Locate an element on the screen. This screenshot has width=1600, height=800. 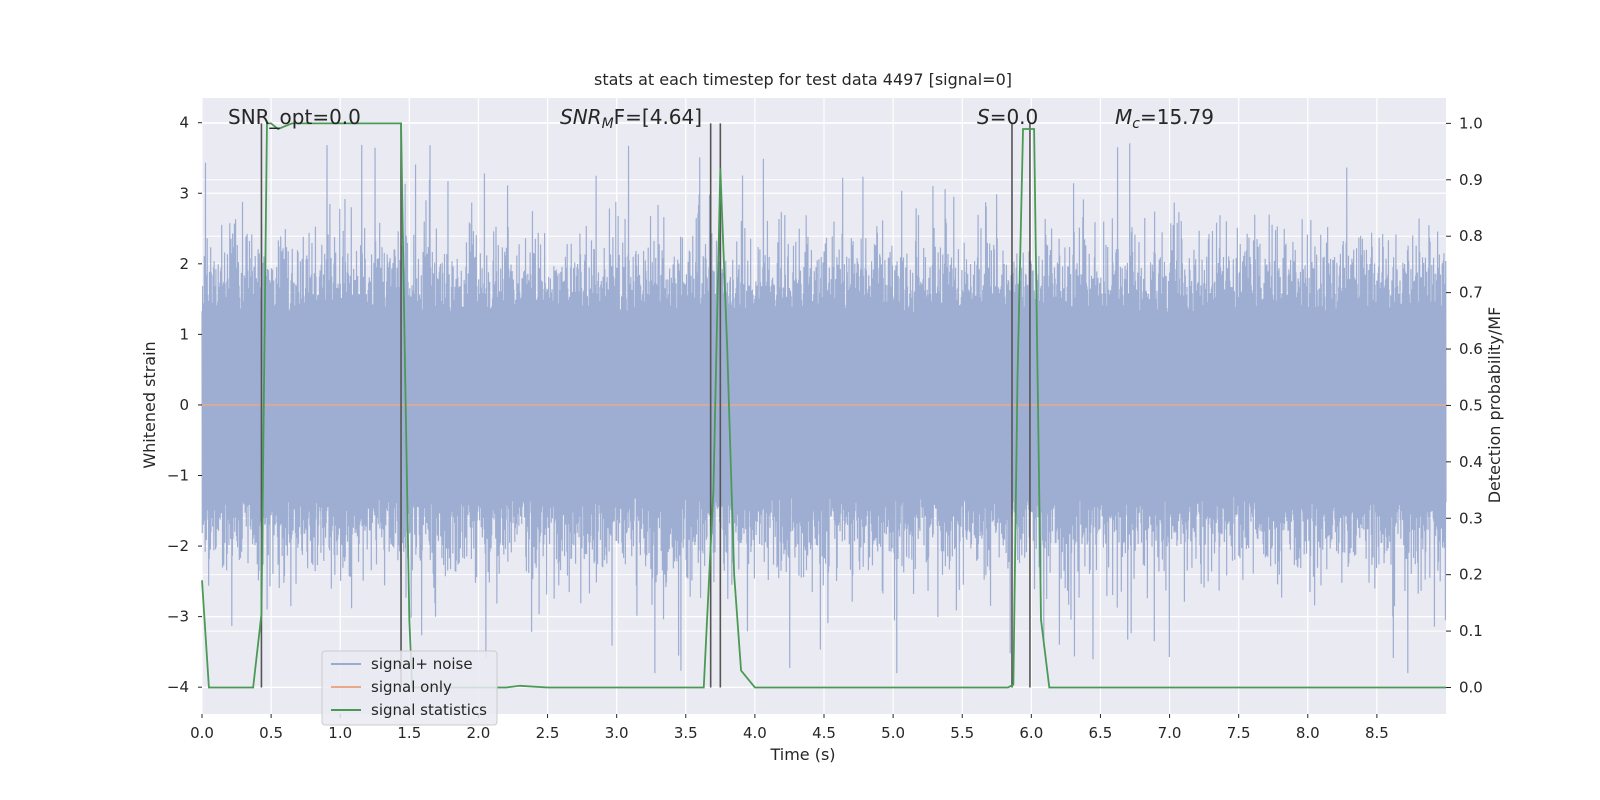
x-tick-label: 6.5 is located at coordinates (1101, 733).